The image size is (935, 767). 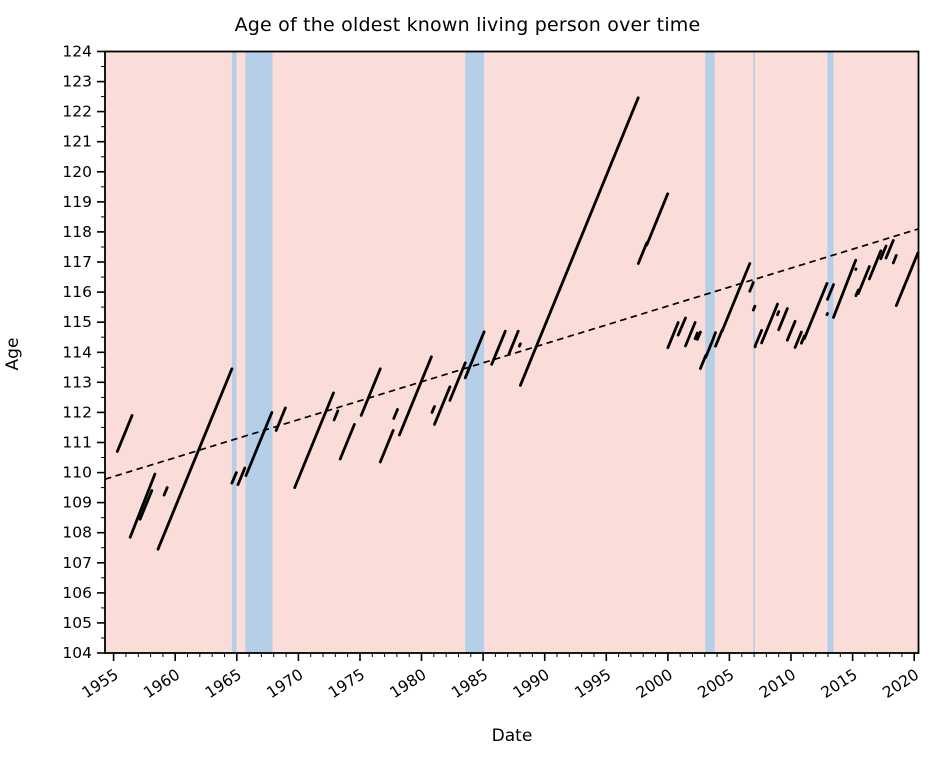 What do you see at coordinates (654, 683) in the screenshot?
I see `x-tick-label: 2000` at bounding box center [654, 683].